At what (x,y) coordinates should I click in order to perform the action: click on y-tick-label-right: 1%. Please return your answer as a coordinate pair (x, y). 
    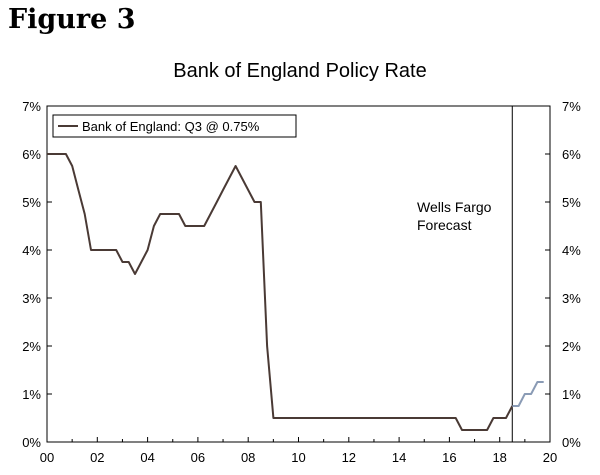
    Looking at the image, I should click on (571, 394).